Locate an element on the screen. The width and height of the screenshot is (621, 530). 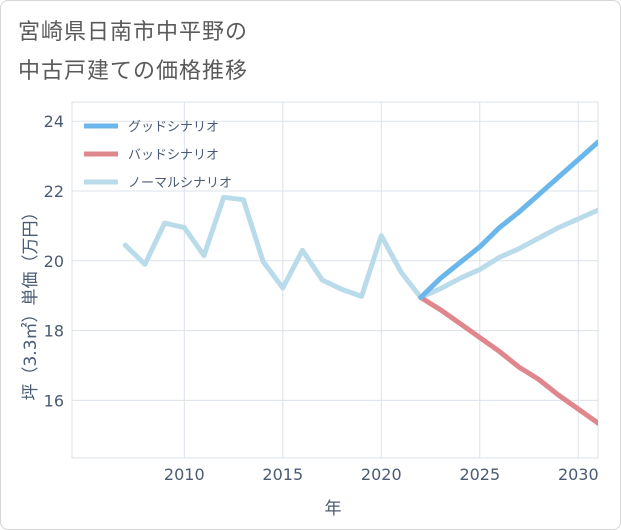
chart-title-line-1: 宮崎県日南市中平野の is located at coordinates (133, 32).